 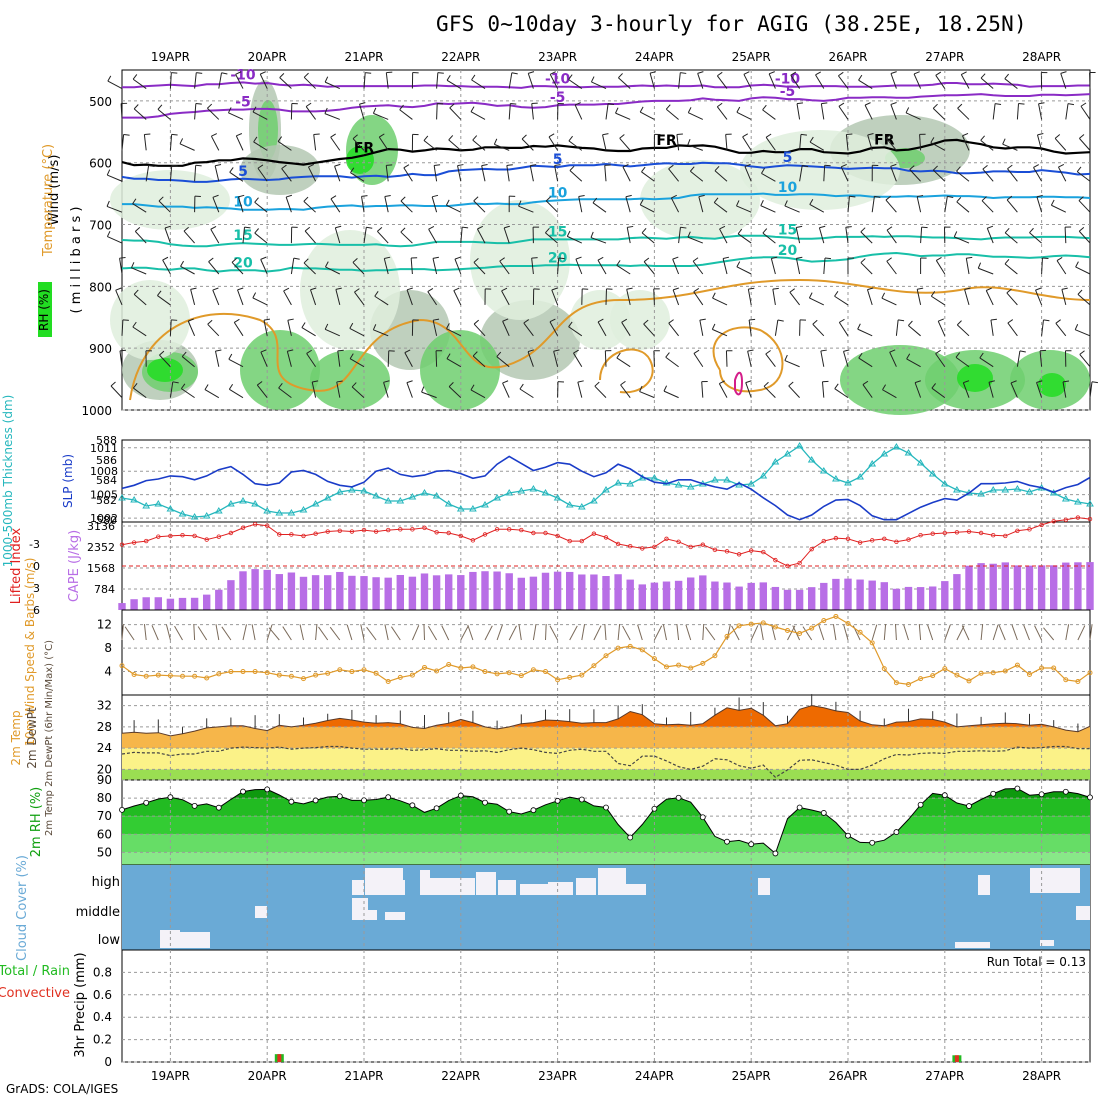 What do you see at coordinates (944, 57) in the screenshot?
I see `date-tick-label: 27APR` at bounding box center [944, 57].